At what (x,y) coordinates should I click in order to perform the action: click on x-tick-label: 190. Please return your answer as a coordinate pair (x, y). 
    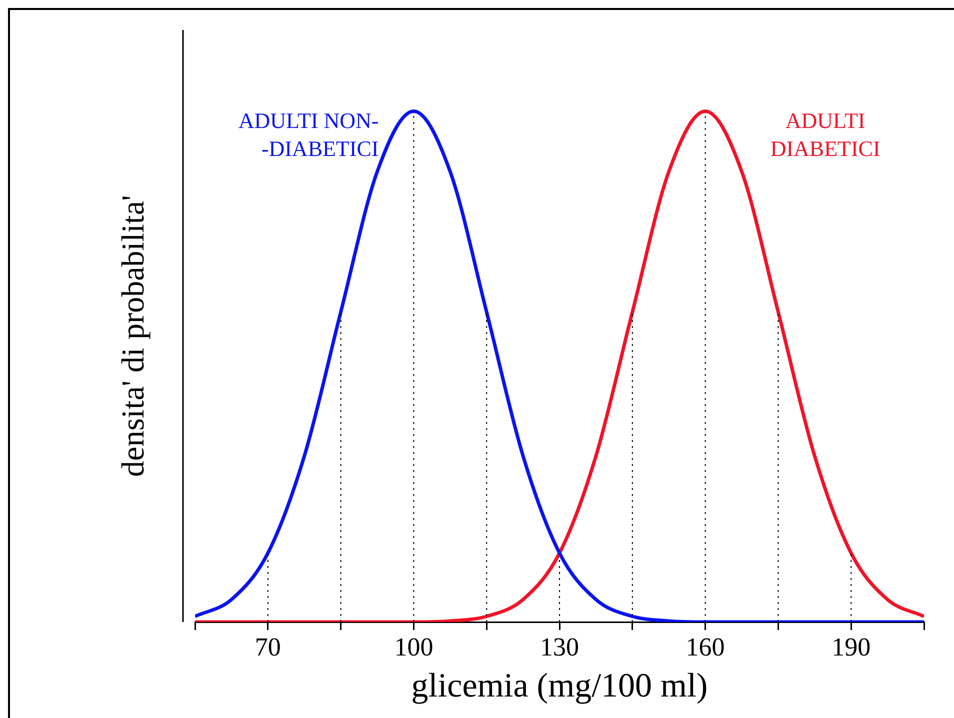
    Looking at the image, I should click on (851, 647).